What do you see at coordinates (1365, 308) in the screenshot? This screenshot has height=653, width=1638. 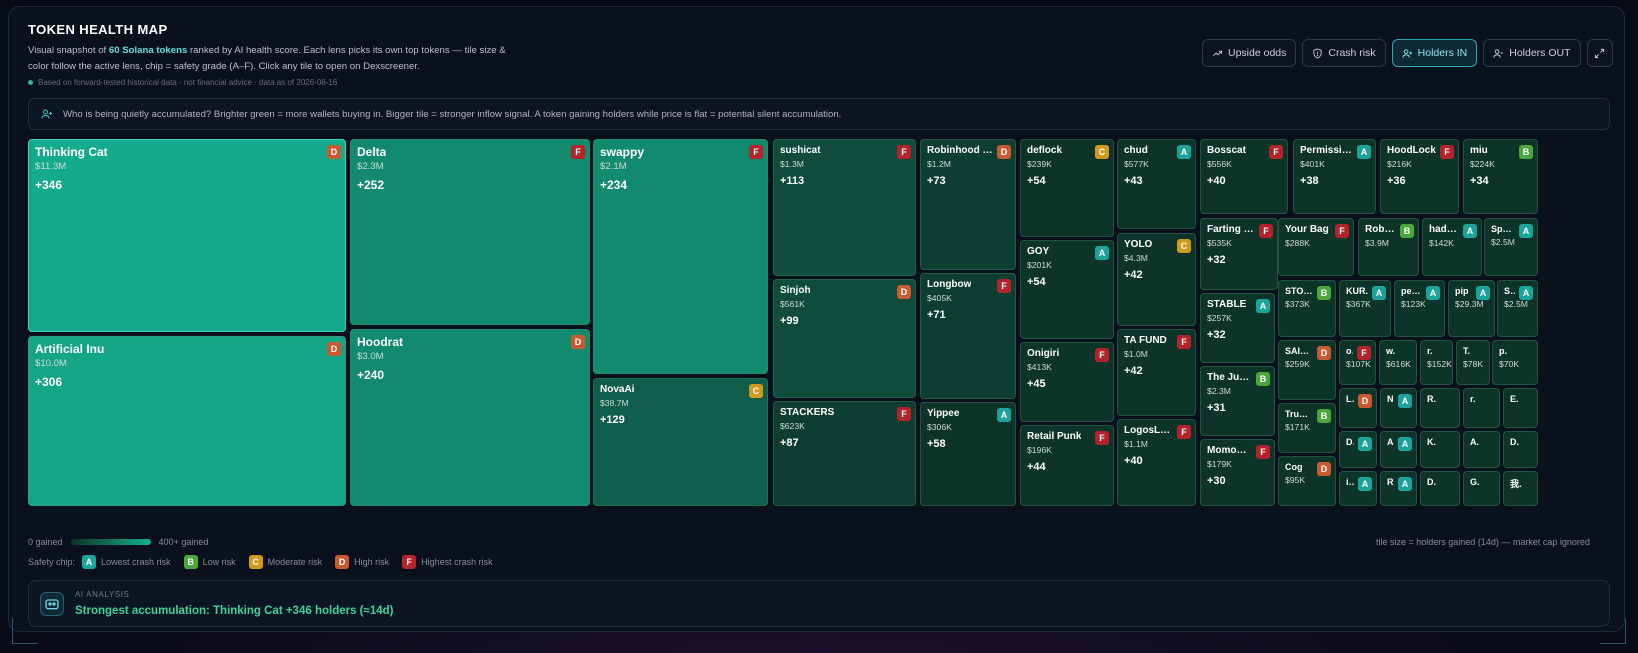 I see `token-tile: KUR. $367K A` at bounding box center [1365, 308].